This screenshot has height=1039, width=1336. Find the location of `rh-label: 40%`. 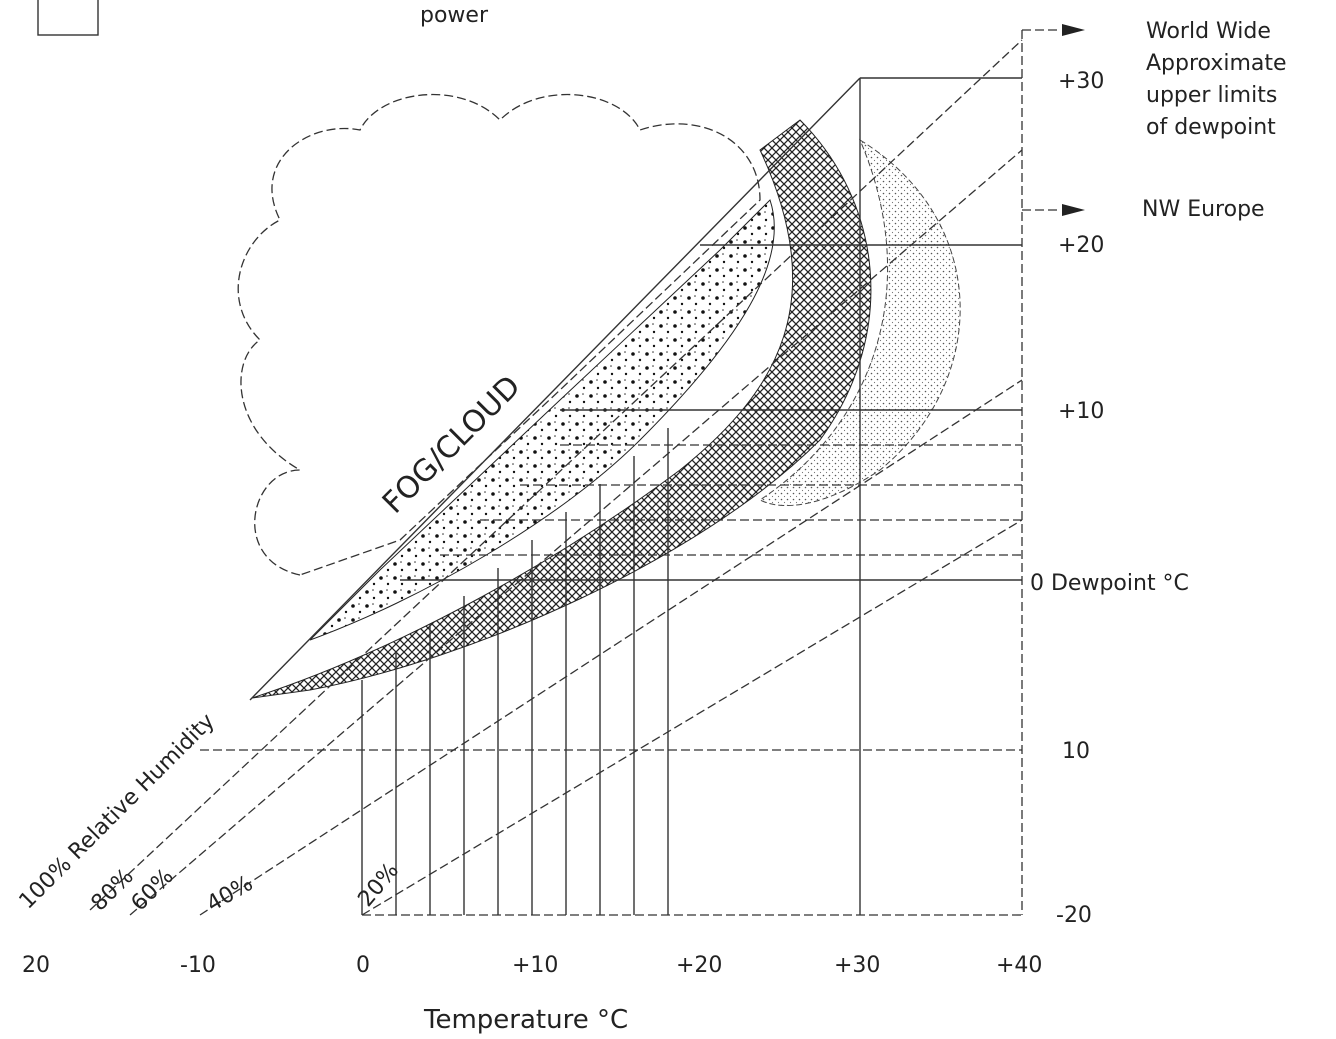

rh-label: 40% is located at coordinates (230, 894).